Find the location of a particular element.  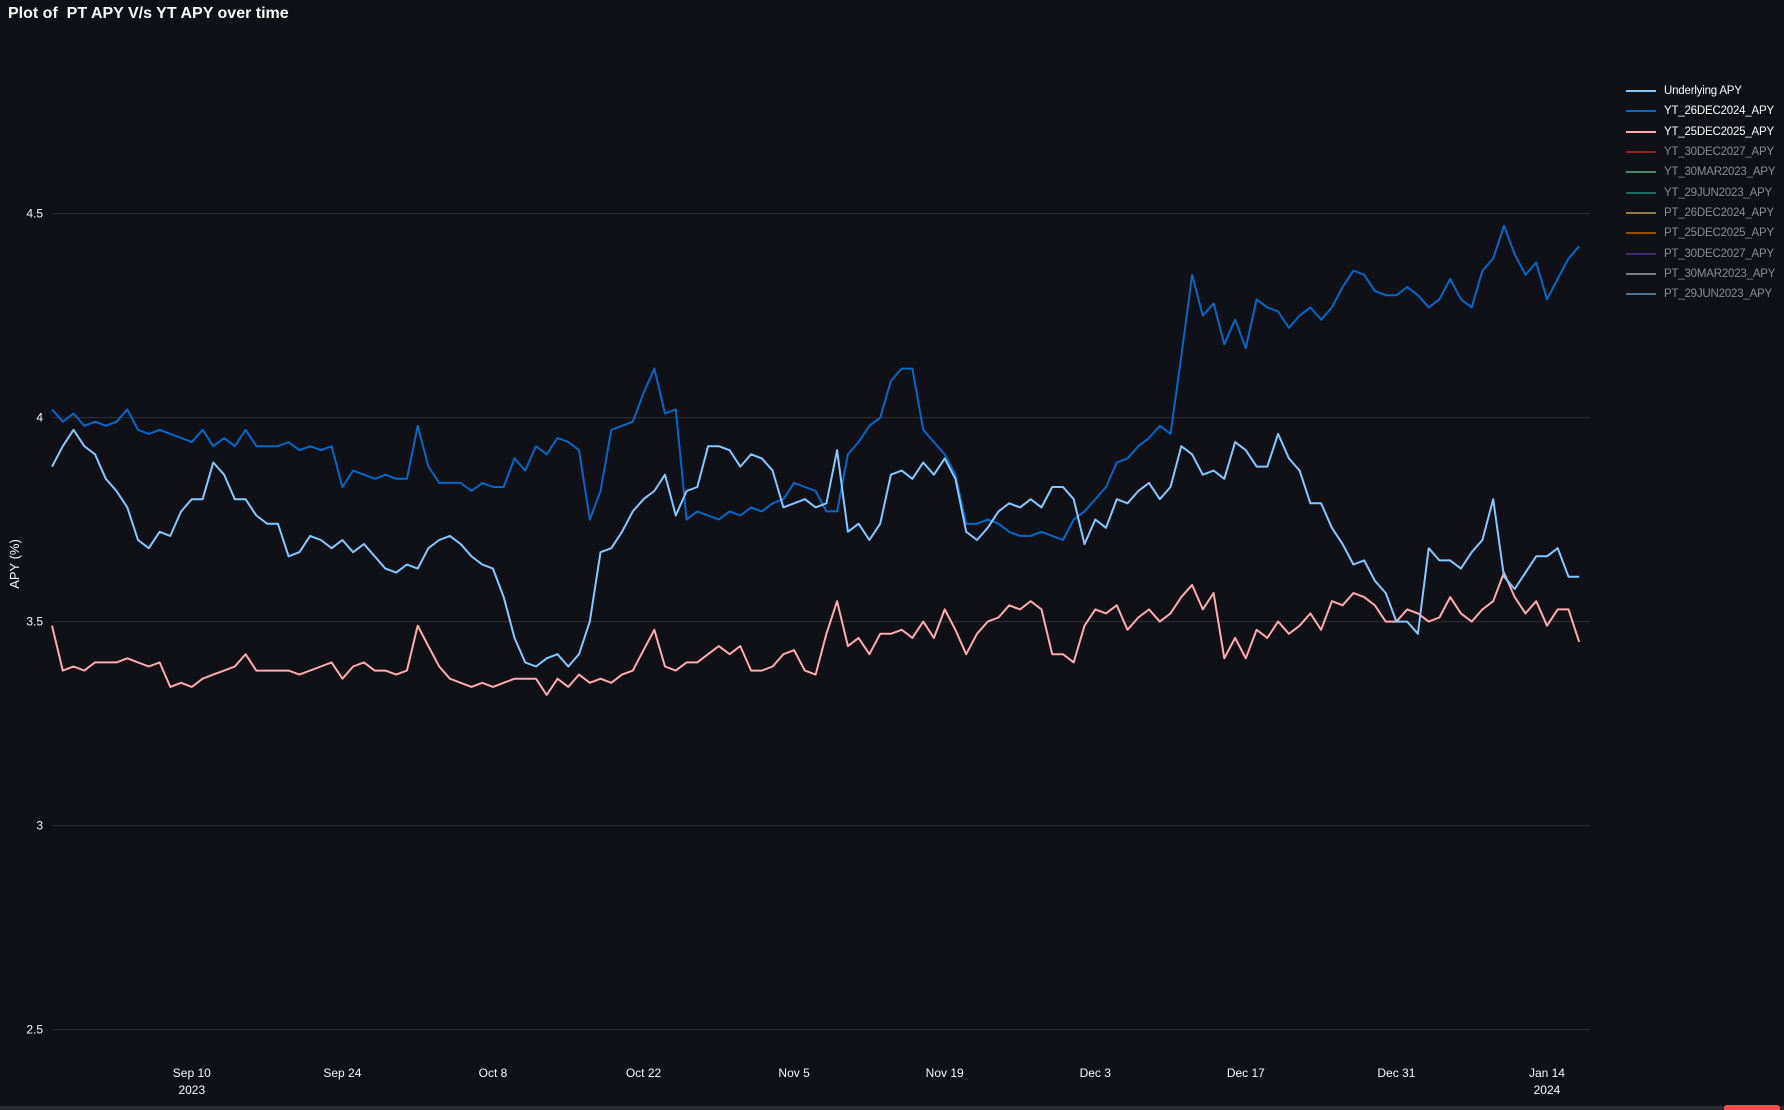

legend-item: YT_25DEC2025_APY is located at coordinates (1704, 132).